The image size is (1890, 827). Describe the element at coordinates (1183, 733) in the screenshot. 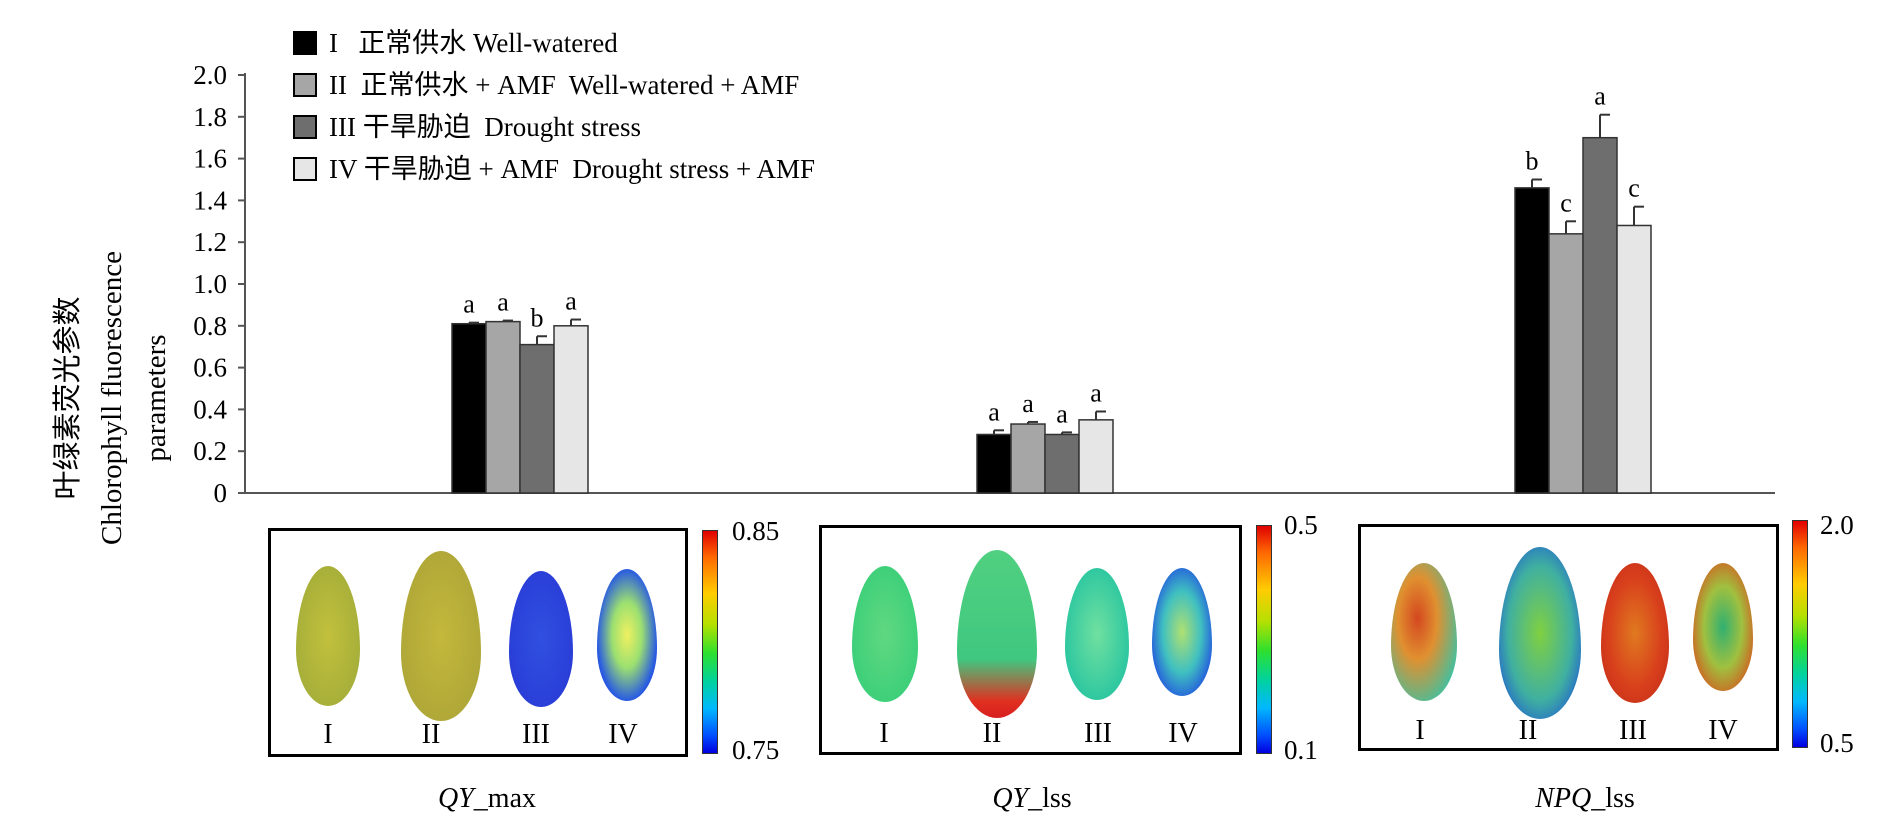

I see `leaf-label-8: IV` at that location.